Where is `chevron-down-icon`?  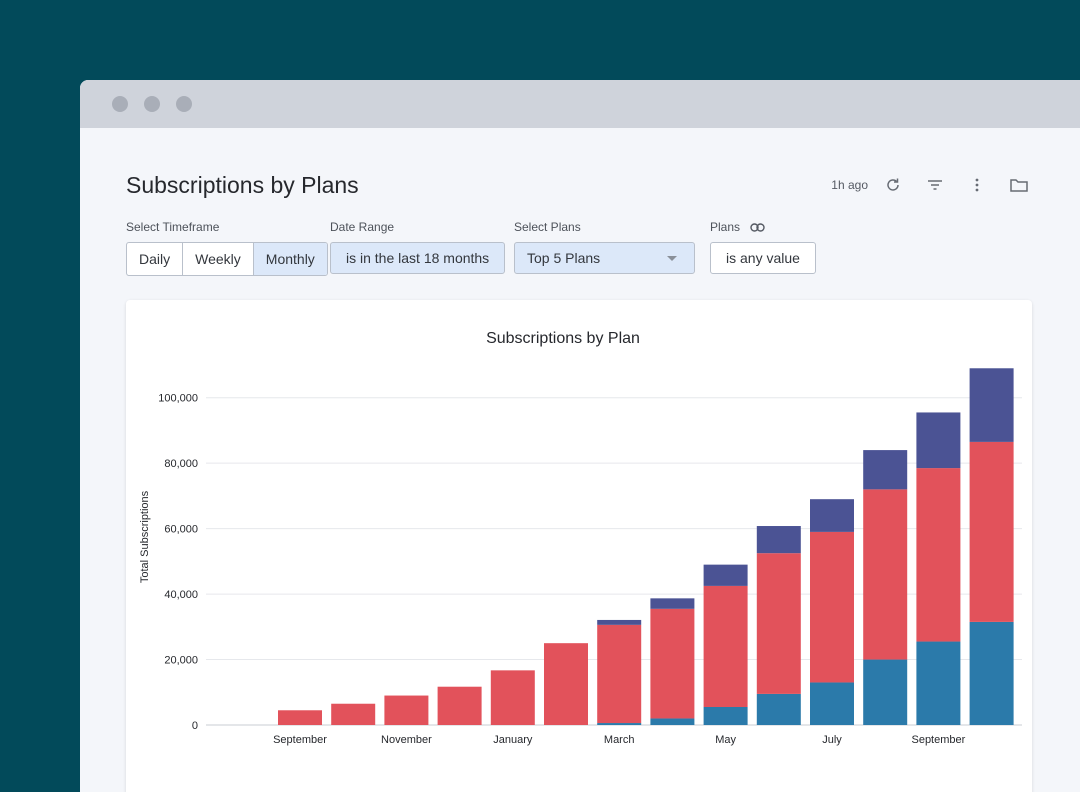 chevron-down-icon is located at coordinates (672, 258).